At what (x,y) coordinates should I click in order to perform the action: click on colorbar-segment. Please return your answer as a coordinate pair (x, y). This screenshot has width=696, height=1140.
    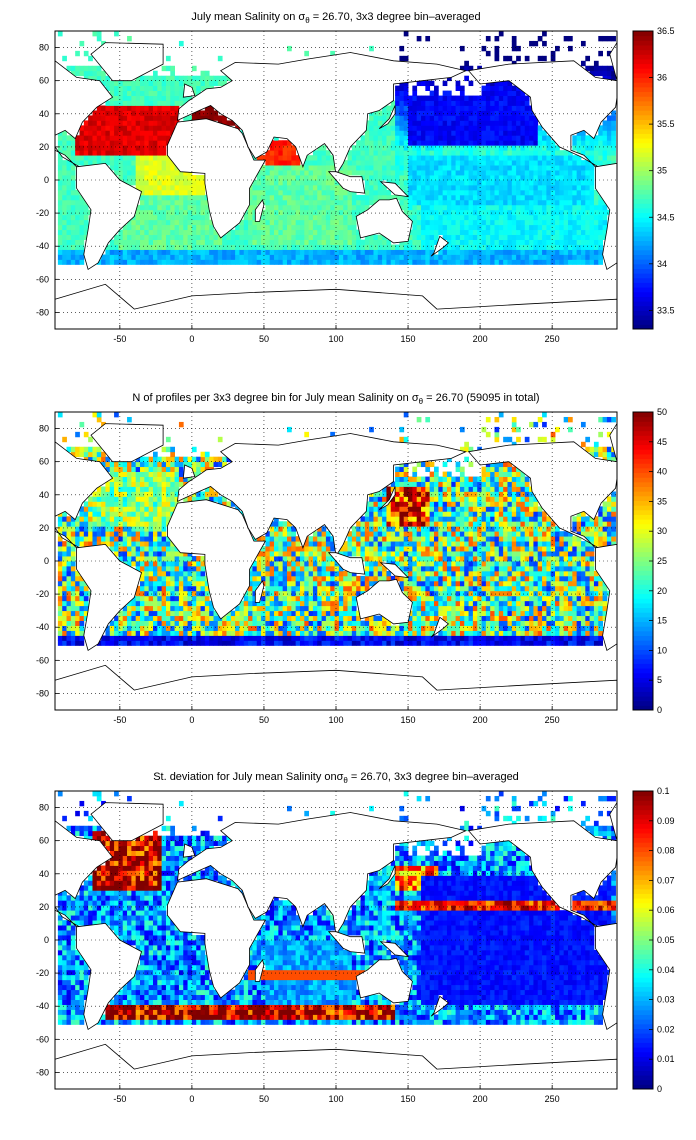
    Looking at the image, I should click on (643, 169).